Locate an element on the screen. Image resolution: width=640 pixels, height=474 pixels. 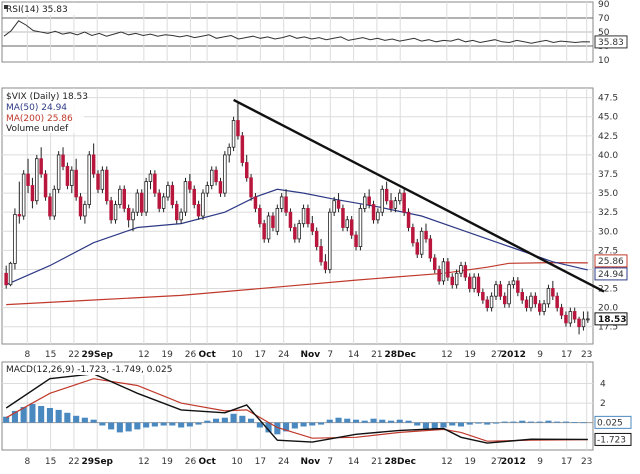
rsi-tick-label: 70 is located at coordinates (604, 19).